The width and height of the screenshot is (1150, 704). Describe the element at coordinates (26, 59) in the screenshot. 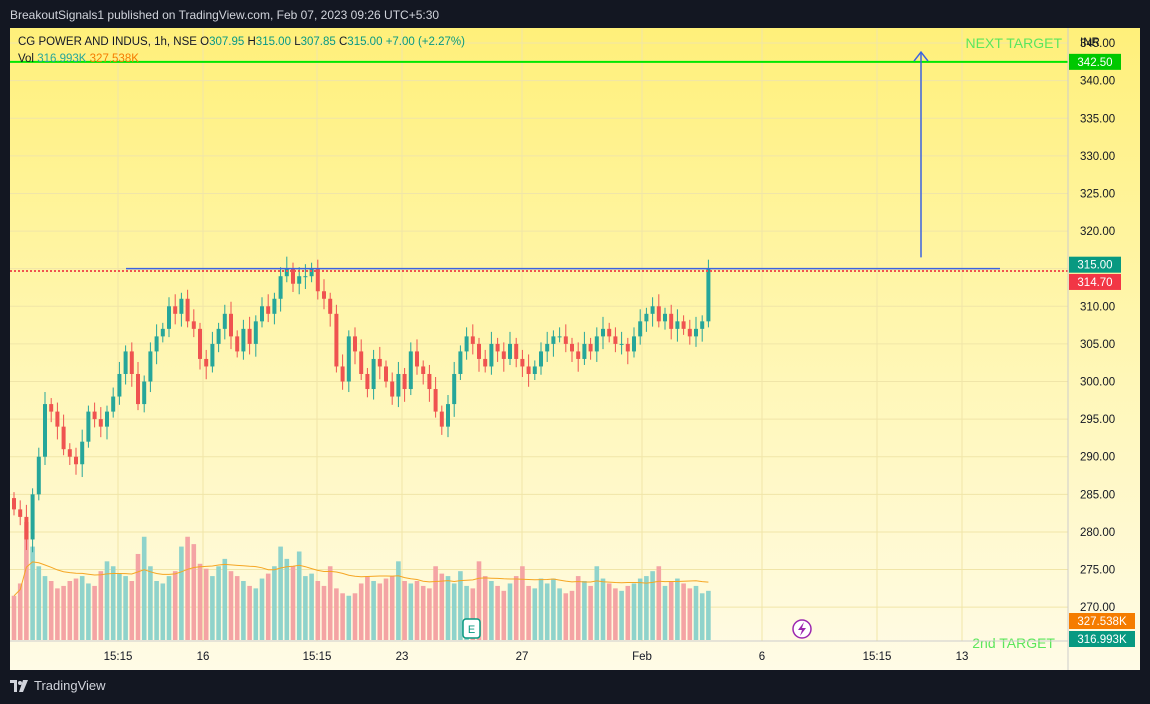

I see `legend-vol-label: Vol` at that location.